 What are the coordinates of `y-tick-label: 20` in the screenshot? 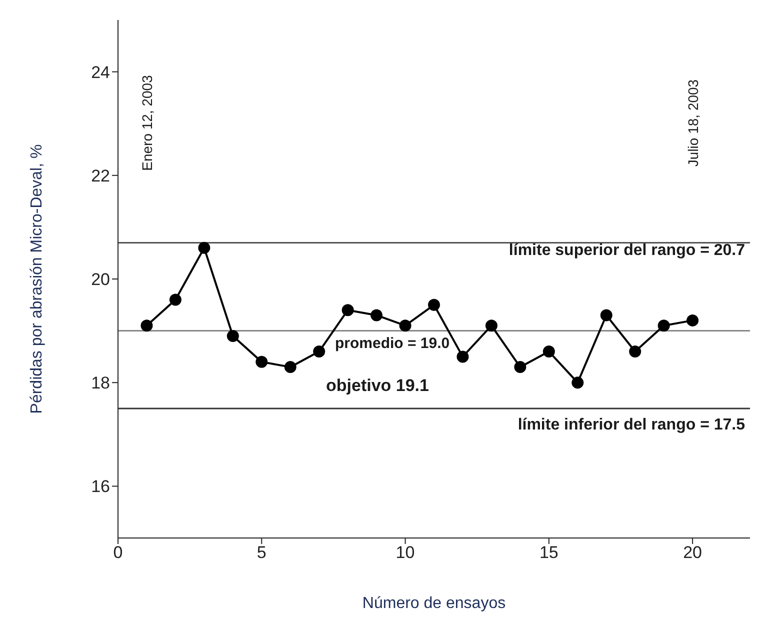 It's located at (100, 280).